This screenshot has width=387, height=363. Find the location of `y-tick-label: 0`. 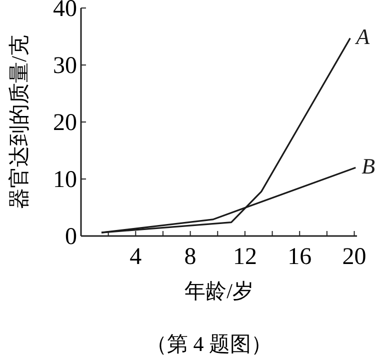

y-tick-label: 0 is located at coordinates (71, 237).